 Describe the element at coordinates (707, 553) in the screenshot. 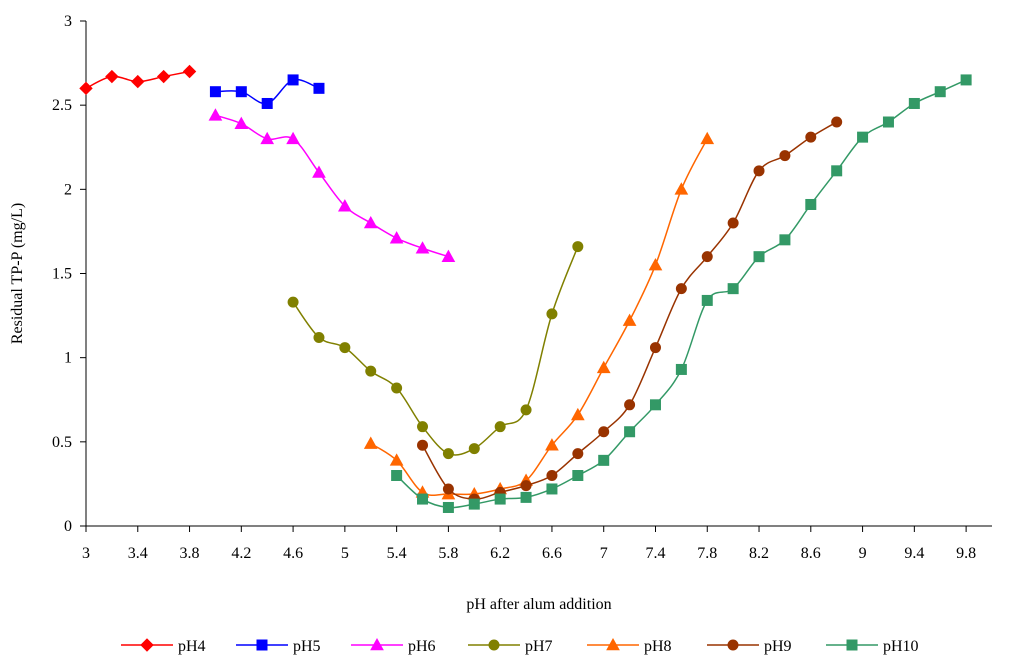

I see `x-tick-label: 7.8` at that location.